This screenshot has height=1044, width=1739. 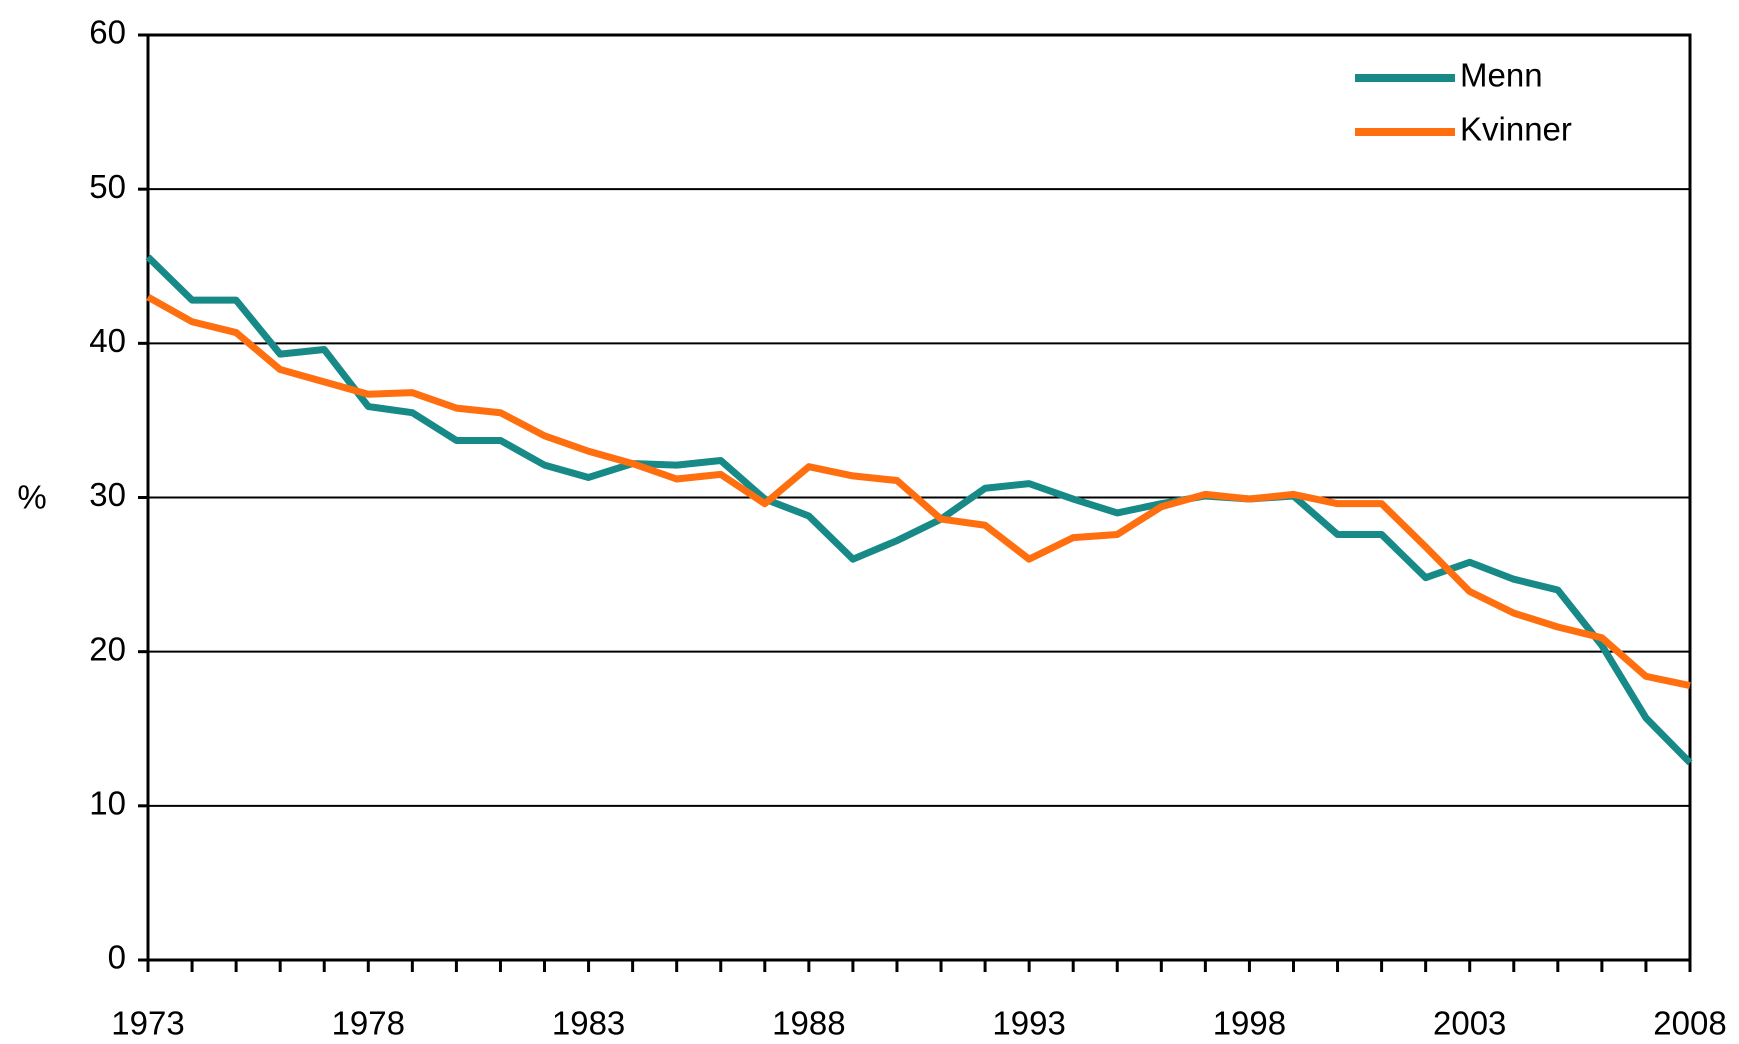 What do you see at coordinates (107, 32) in the screenshot?
I see `y-tick-label: 60` at bounding box center [107, 32].